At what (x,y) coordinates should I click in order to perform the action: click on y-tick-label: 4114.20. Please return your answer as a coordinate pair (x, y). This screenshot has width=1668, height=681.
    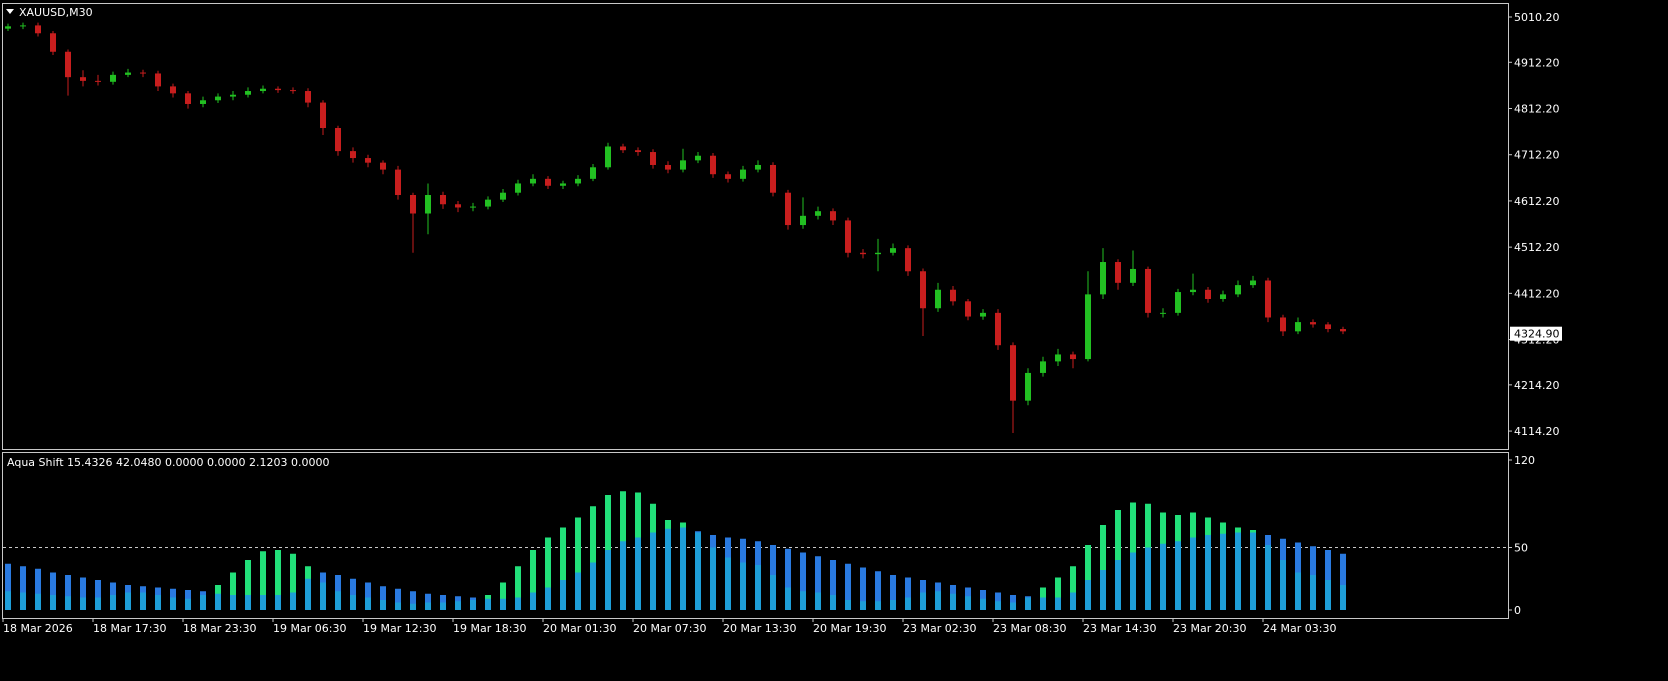
    Looking at the image, I should click on (1537, 431).